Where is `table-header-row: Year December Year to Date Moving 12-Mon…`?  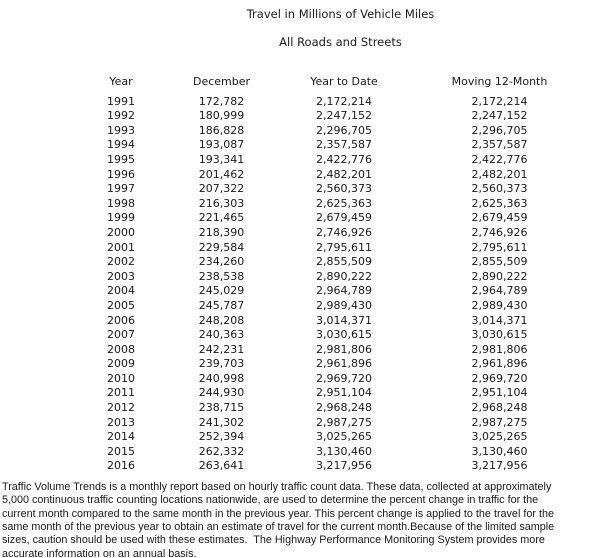 table-header-row: Year December Year to Date Moving 12-Mon… is located at coordinates (341, 85).